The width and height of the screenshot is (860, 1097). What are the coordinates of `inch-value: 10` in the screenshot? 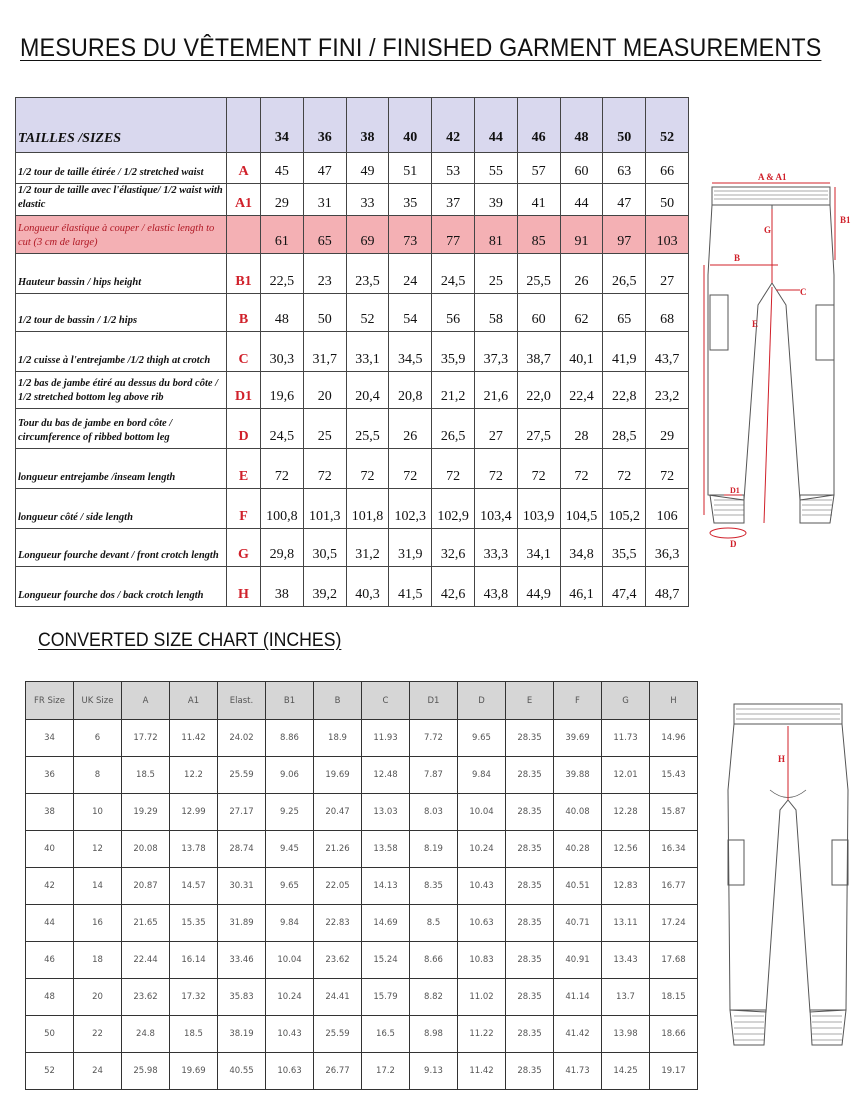 It's located at (97, 812).